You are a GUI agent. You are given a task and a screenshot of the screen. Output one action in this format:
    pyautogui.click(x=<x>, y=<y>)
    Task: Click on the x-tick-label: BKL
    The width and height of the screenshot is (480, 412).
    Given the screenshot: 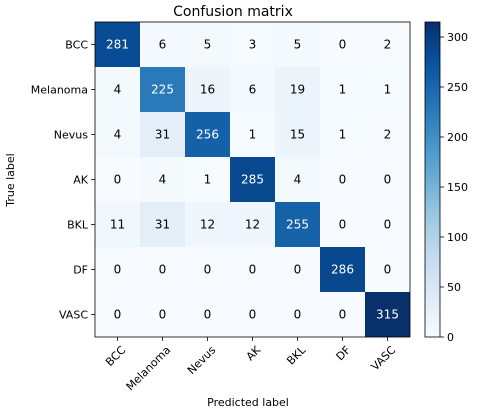 What is the action you would take?
    pyautogui.click(x=296, y=355)
    